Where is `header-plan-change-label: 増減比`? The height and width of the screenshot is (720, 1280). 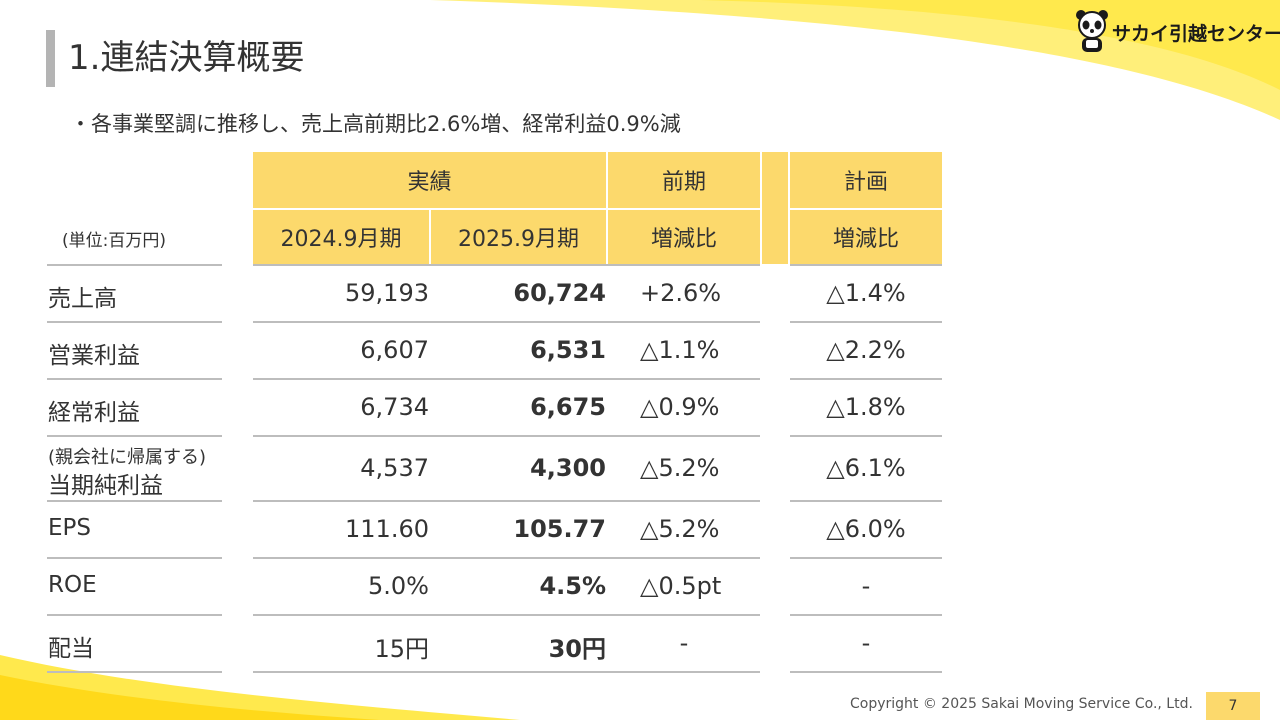
header-plan-change-label: 増減比 is located at coordinates (865, 239).